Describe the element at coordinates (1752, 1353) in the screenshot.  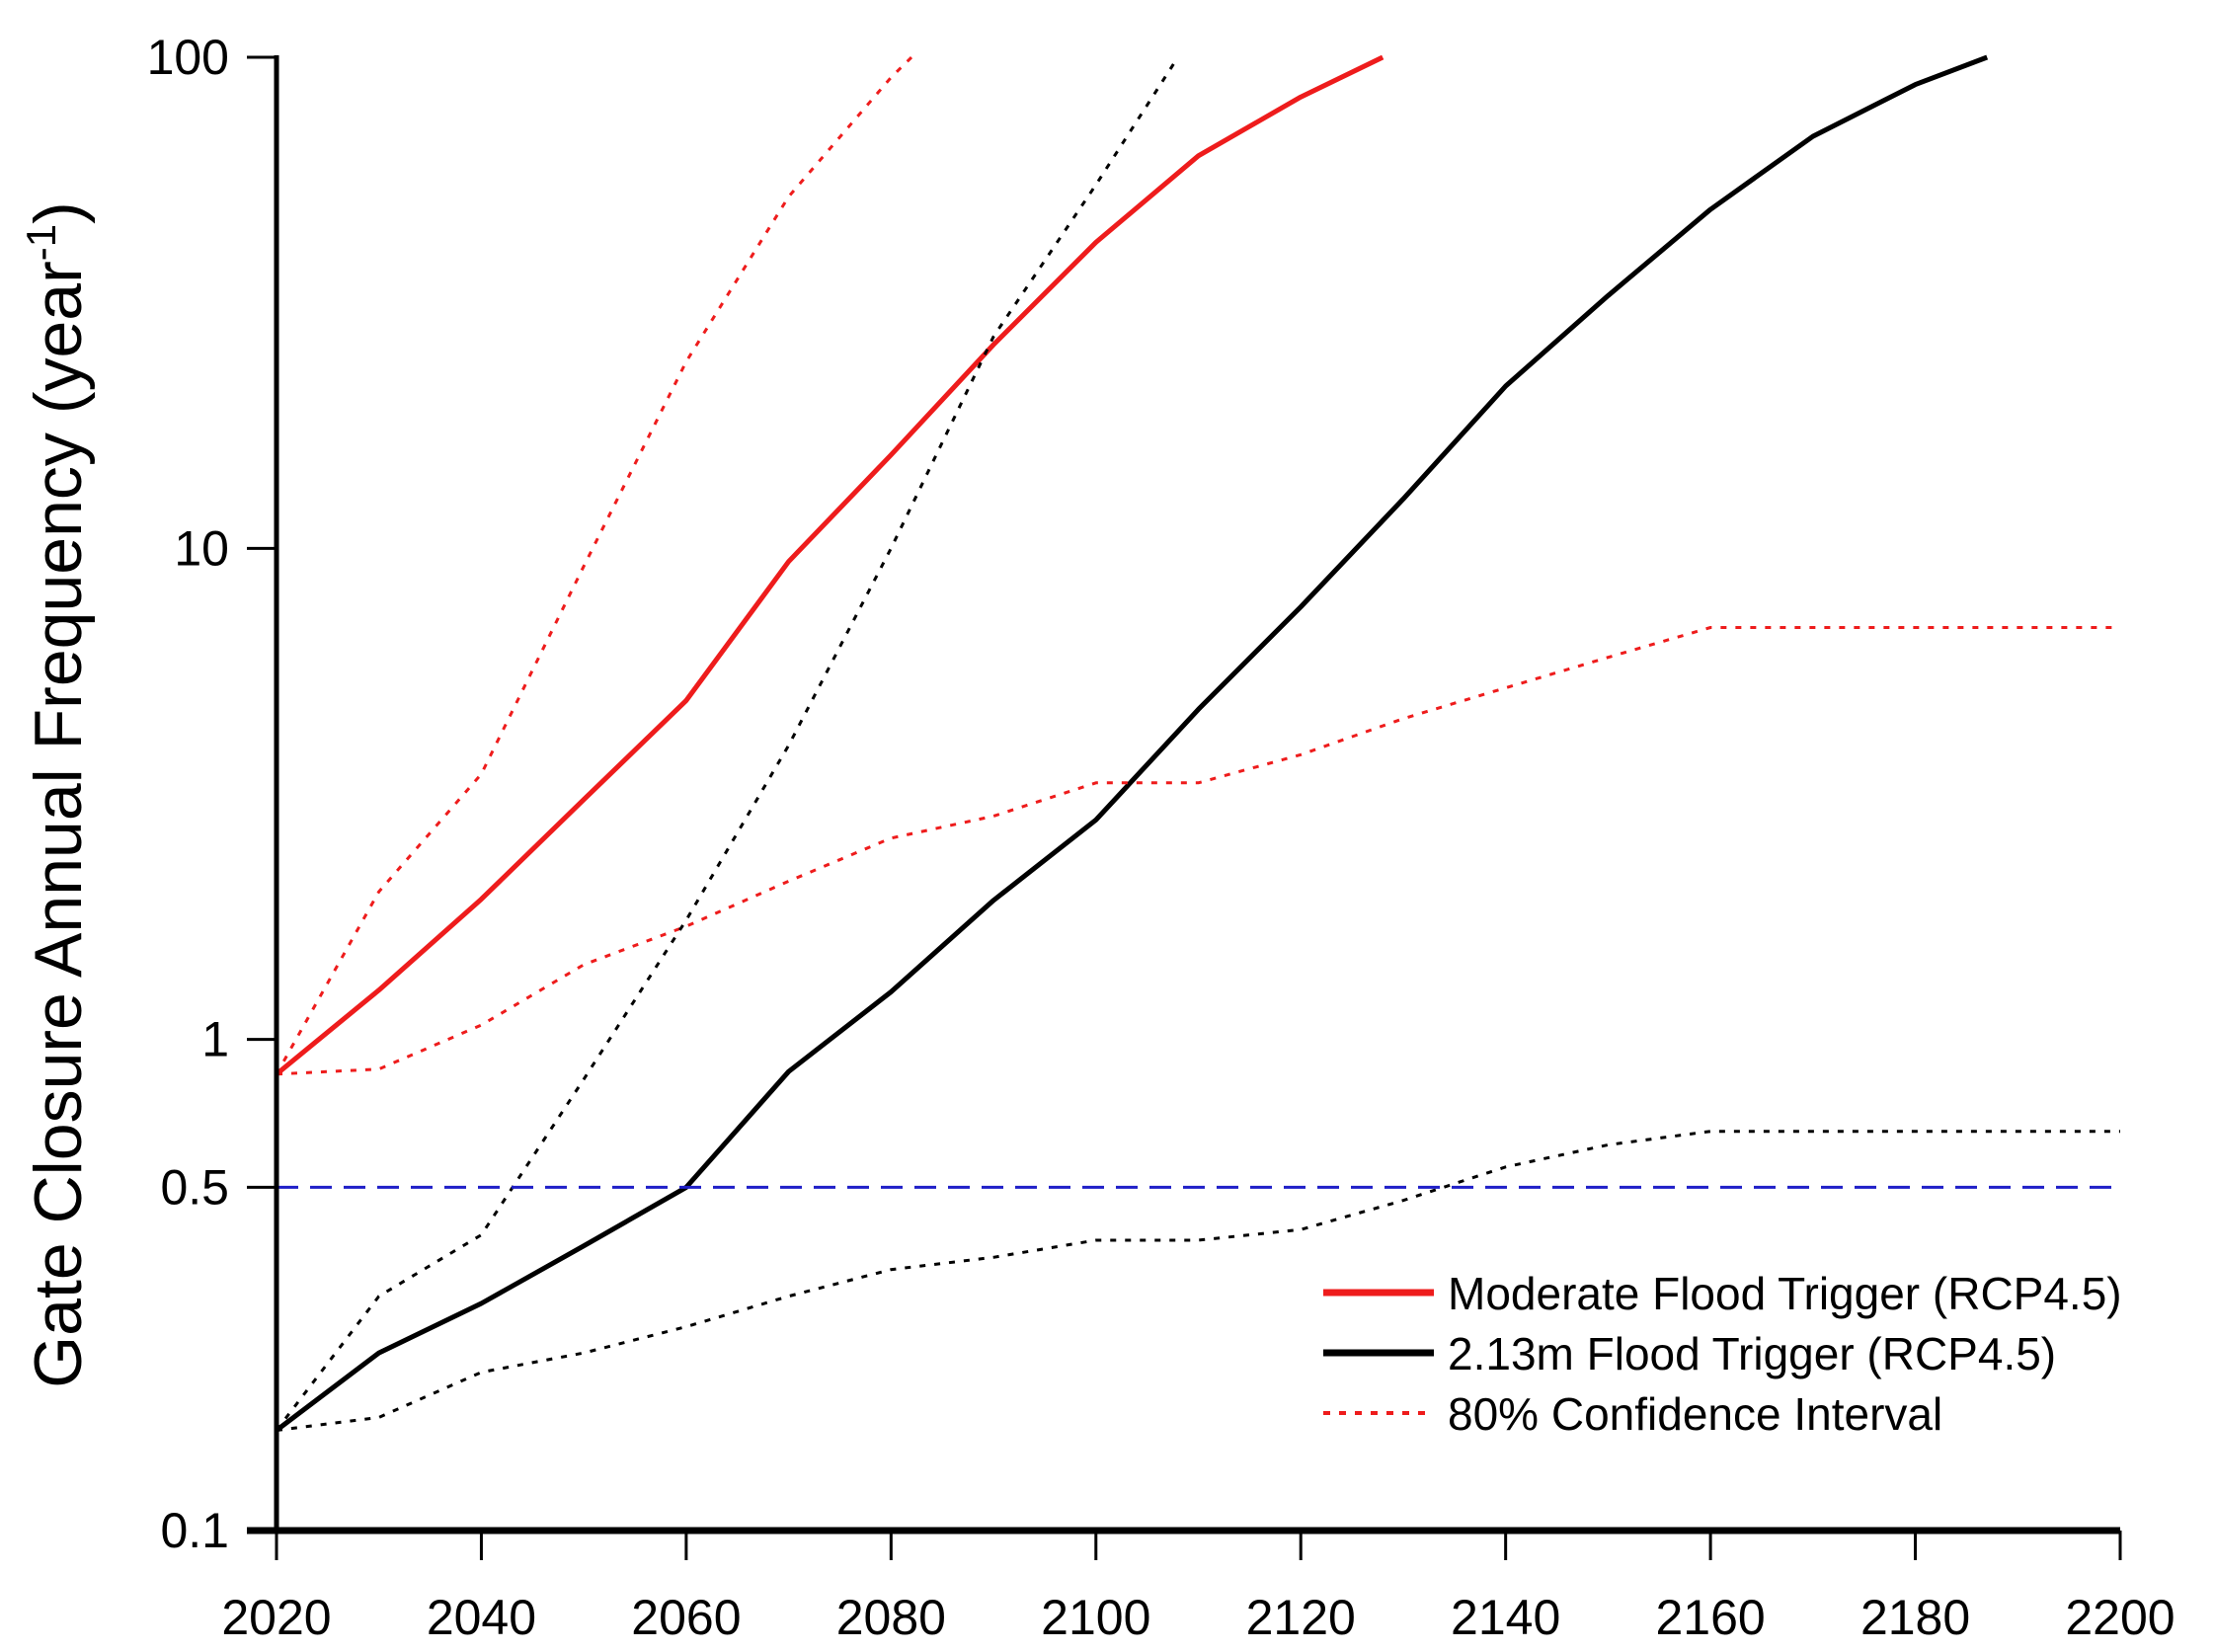
I see `legend-label: 2.13m Flood Trigger (RCP4.5)` at that location.